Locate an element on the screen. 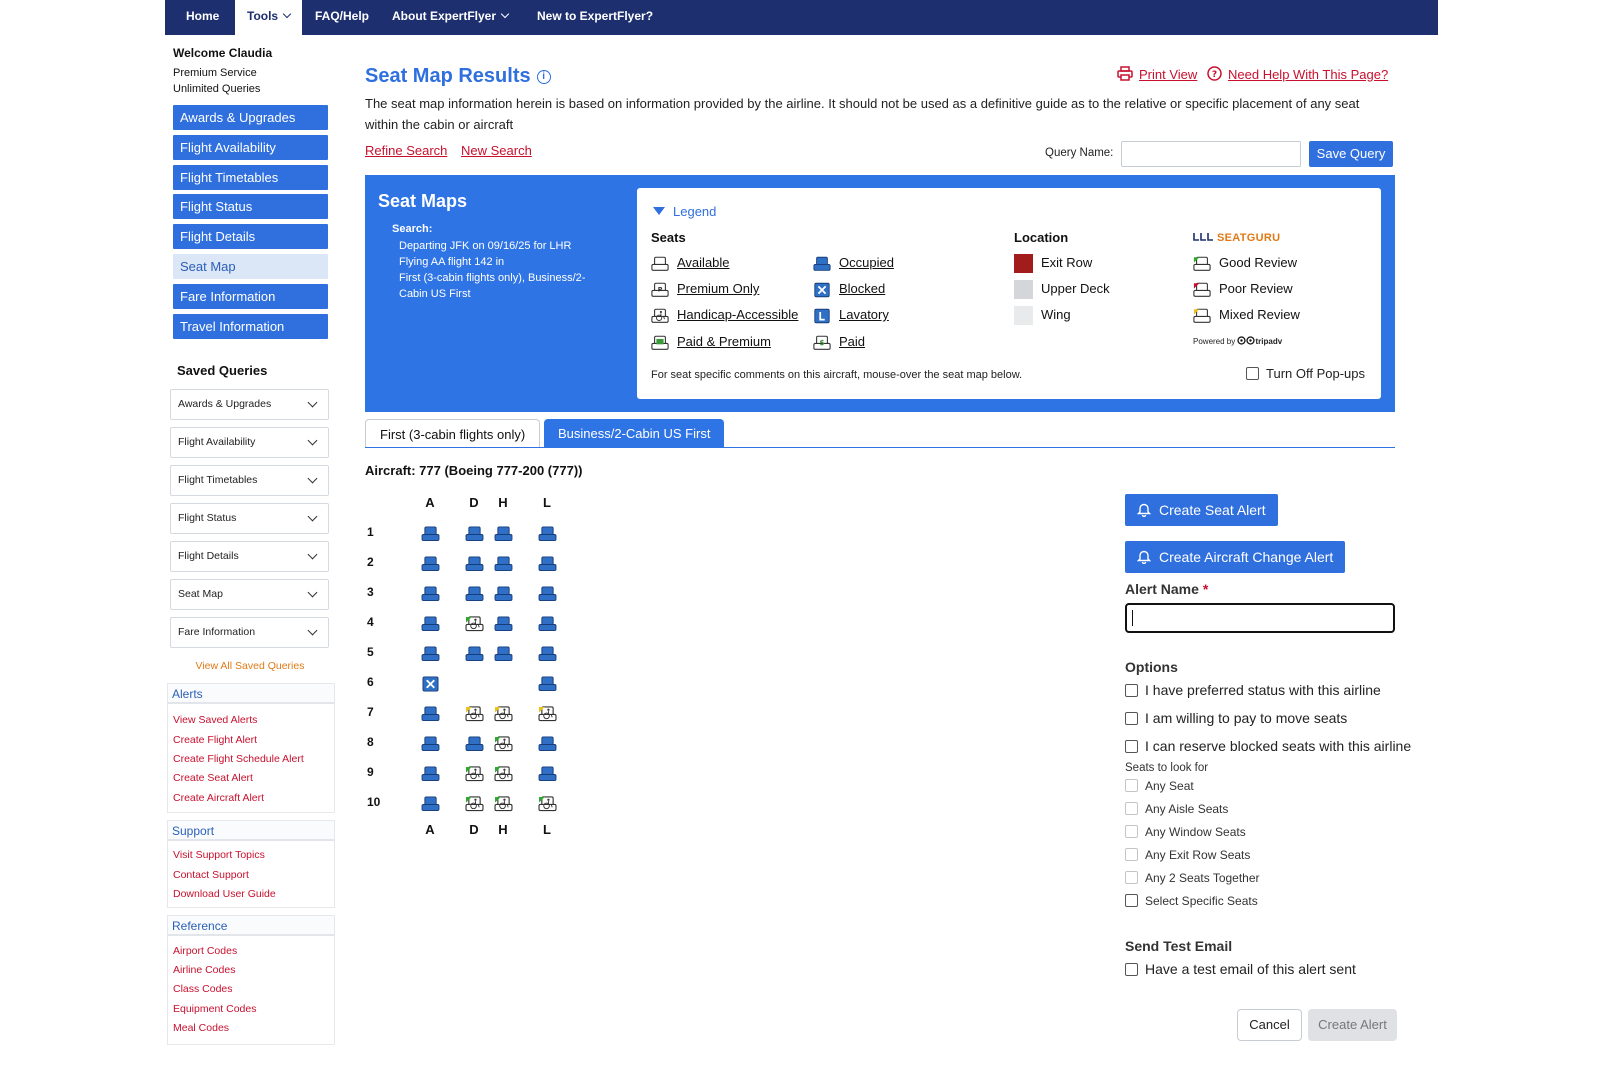 This screenshot has height=1067, width=1600. seat-8a-occupied is located at coordinates (430, 744).